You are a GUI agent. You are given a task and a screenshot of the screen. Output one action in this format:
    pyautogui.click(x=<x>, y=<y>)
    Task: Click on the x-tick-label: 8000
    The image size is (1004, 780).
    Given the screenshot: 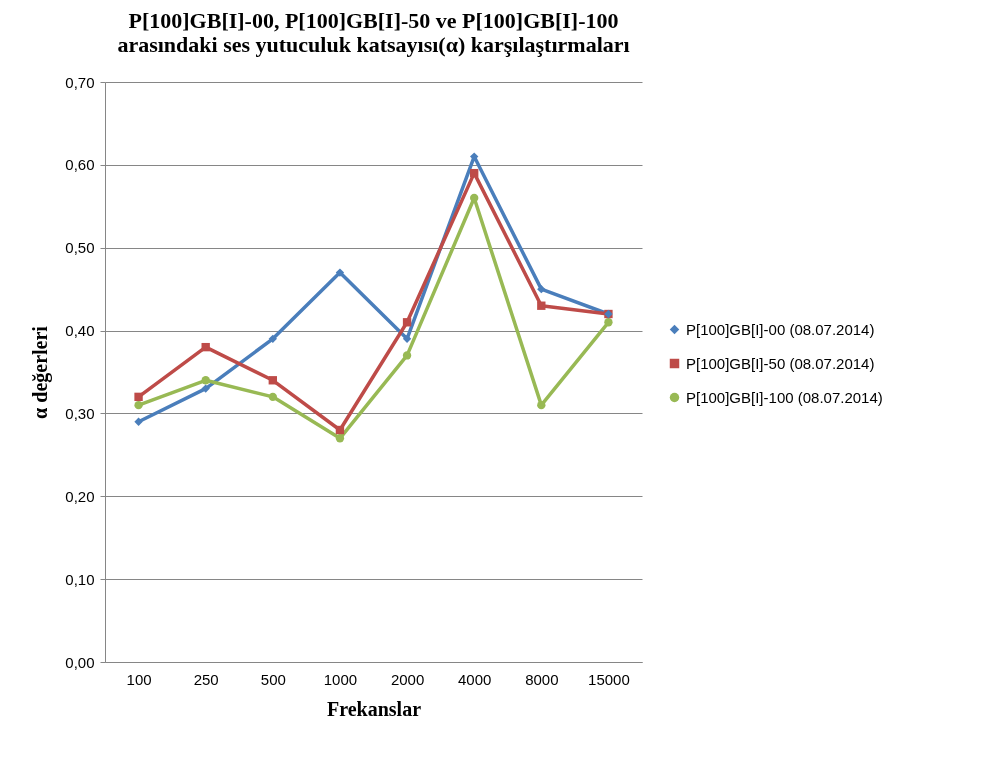 What is the action you would take?
    pyautogui.click(x=542, y=679)
    